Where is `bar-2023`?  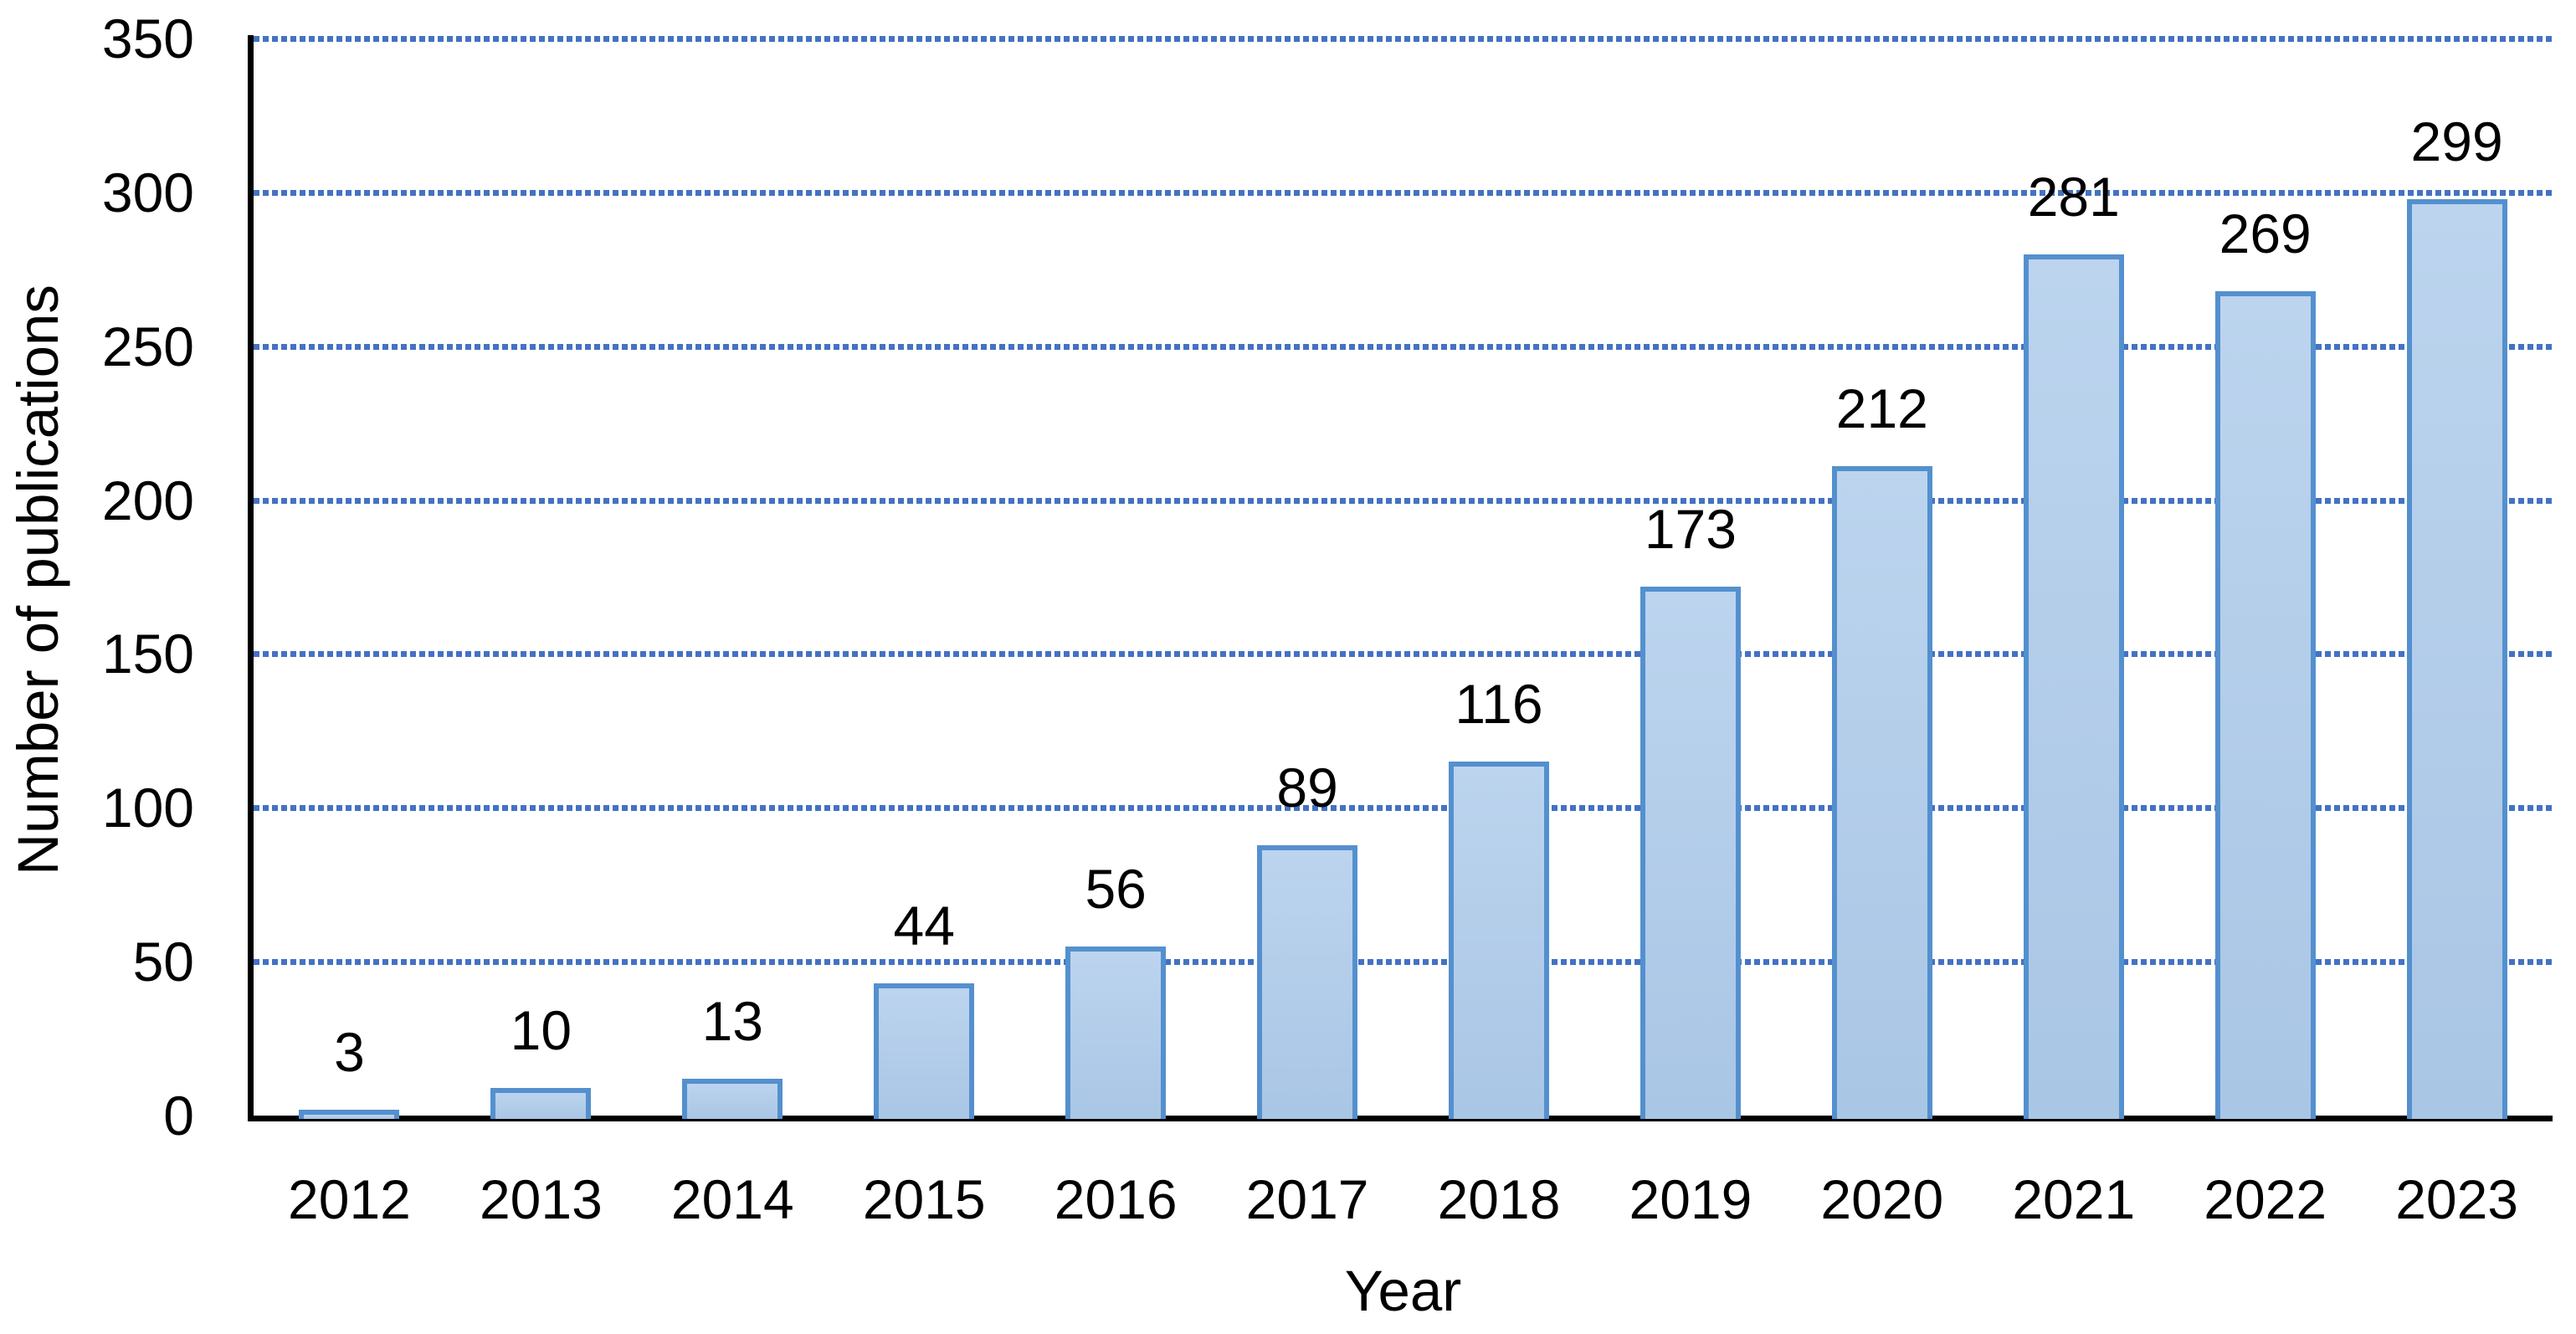
bar-2023 is located at coordinates (2456, 659).